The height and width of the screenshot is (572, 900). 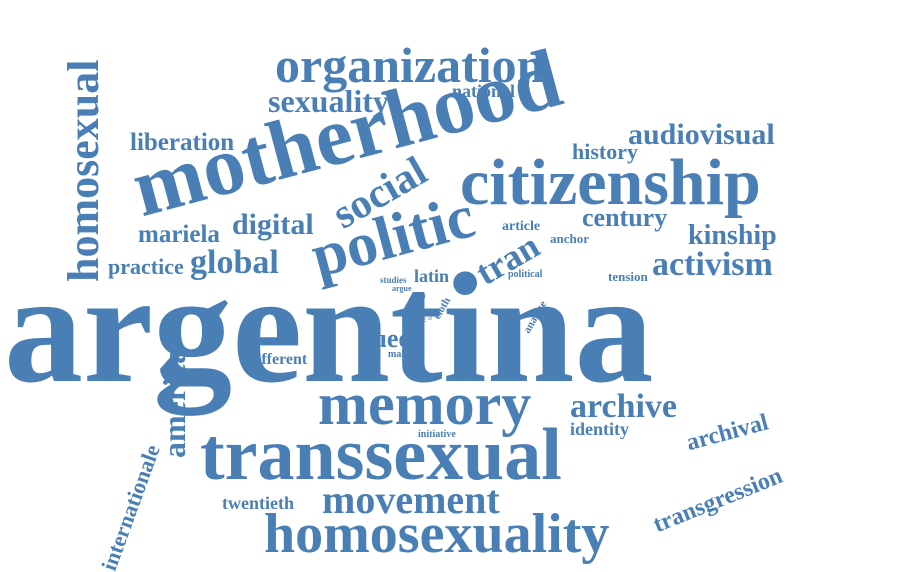 What do you see at coordinates (146, 266) in the screenshot?
I see `word-practice: practice` at bounding box center [146, 266].